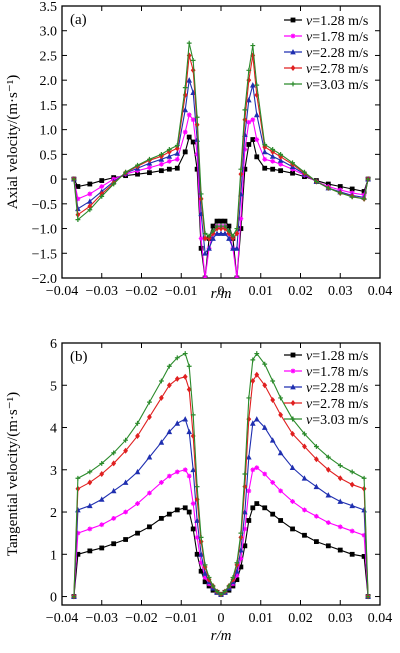 Image resolution: width=400 pixels, height=653 pixels. I want to click on y-tick-label: −2.0, so click(44, 279).